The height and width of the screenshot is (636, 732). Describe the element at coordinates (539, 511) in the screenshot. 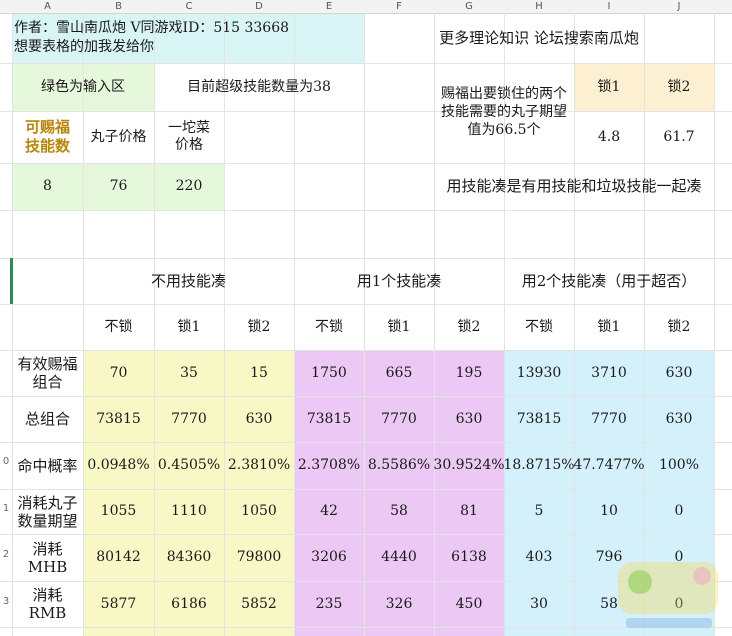

I see `table-cell-pill-expectation: 5` at that location.